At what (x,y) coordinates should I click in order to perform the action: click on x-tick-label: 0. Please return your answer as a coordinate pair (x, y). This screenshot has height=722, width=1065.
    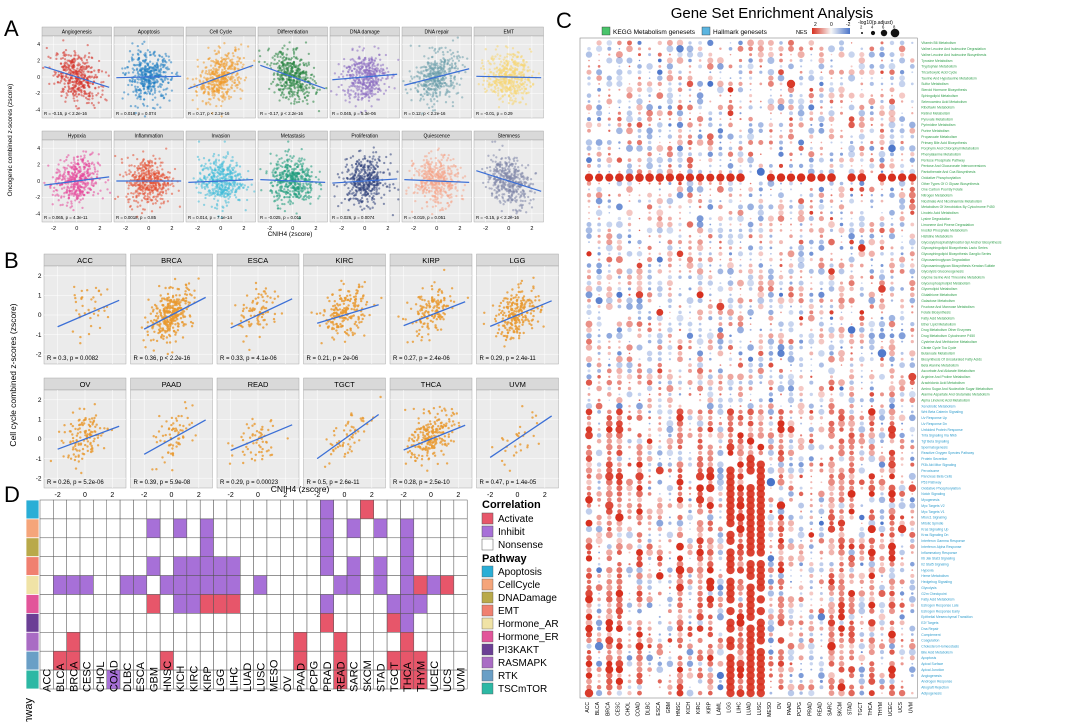
    Looking at the image, I should click on (220, 229).